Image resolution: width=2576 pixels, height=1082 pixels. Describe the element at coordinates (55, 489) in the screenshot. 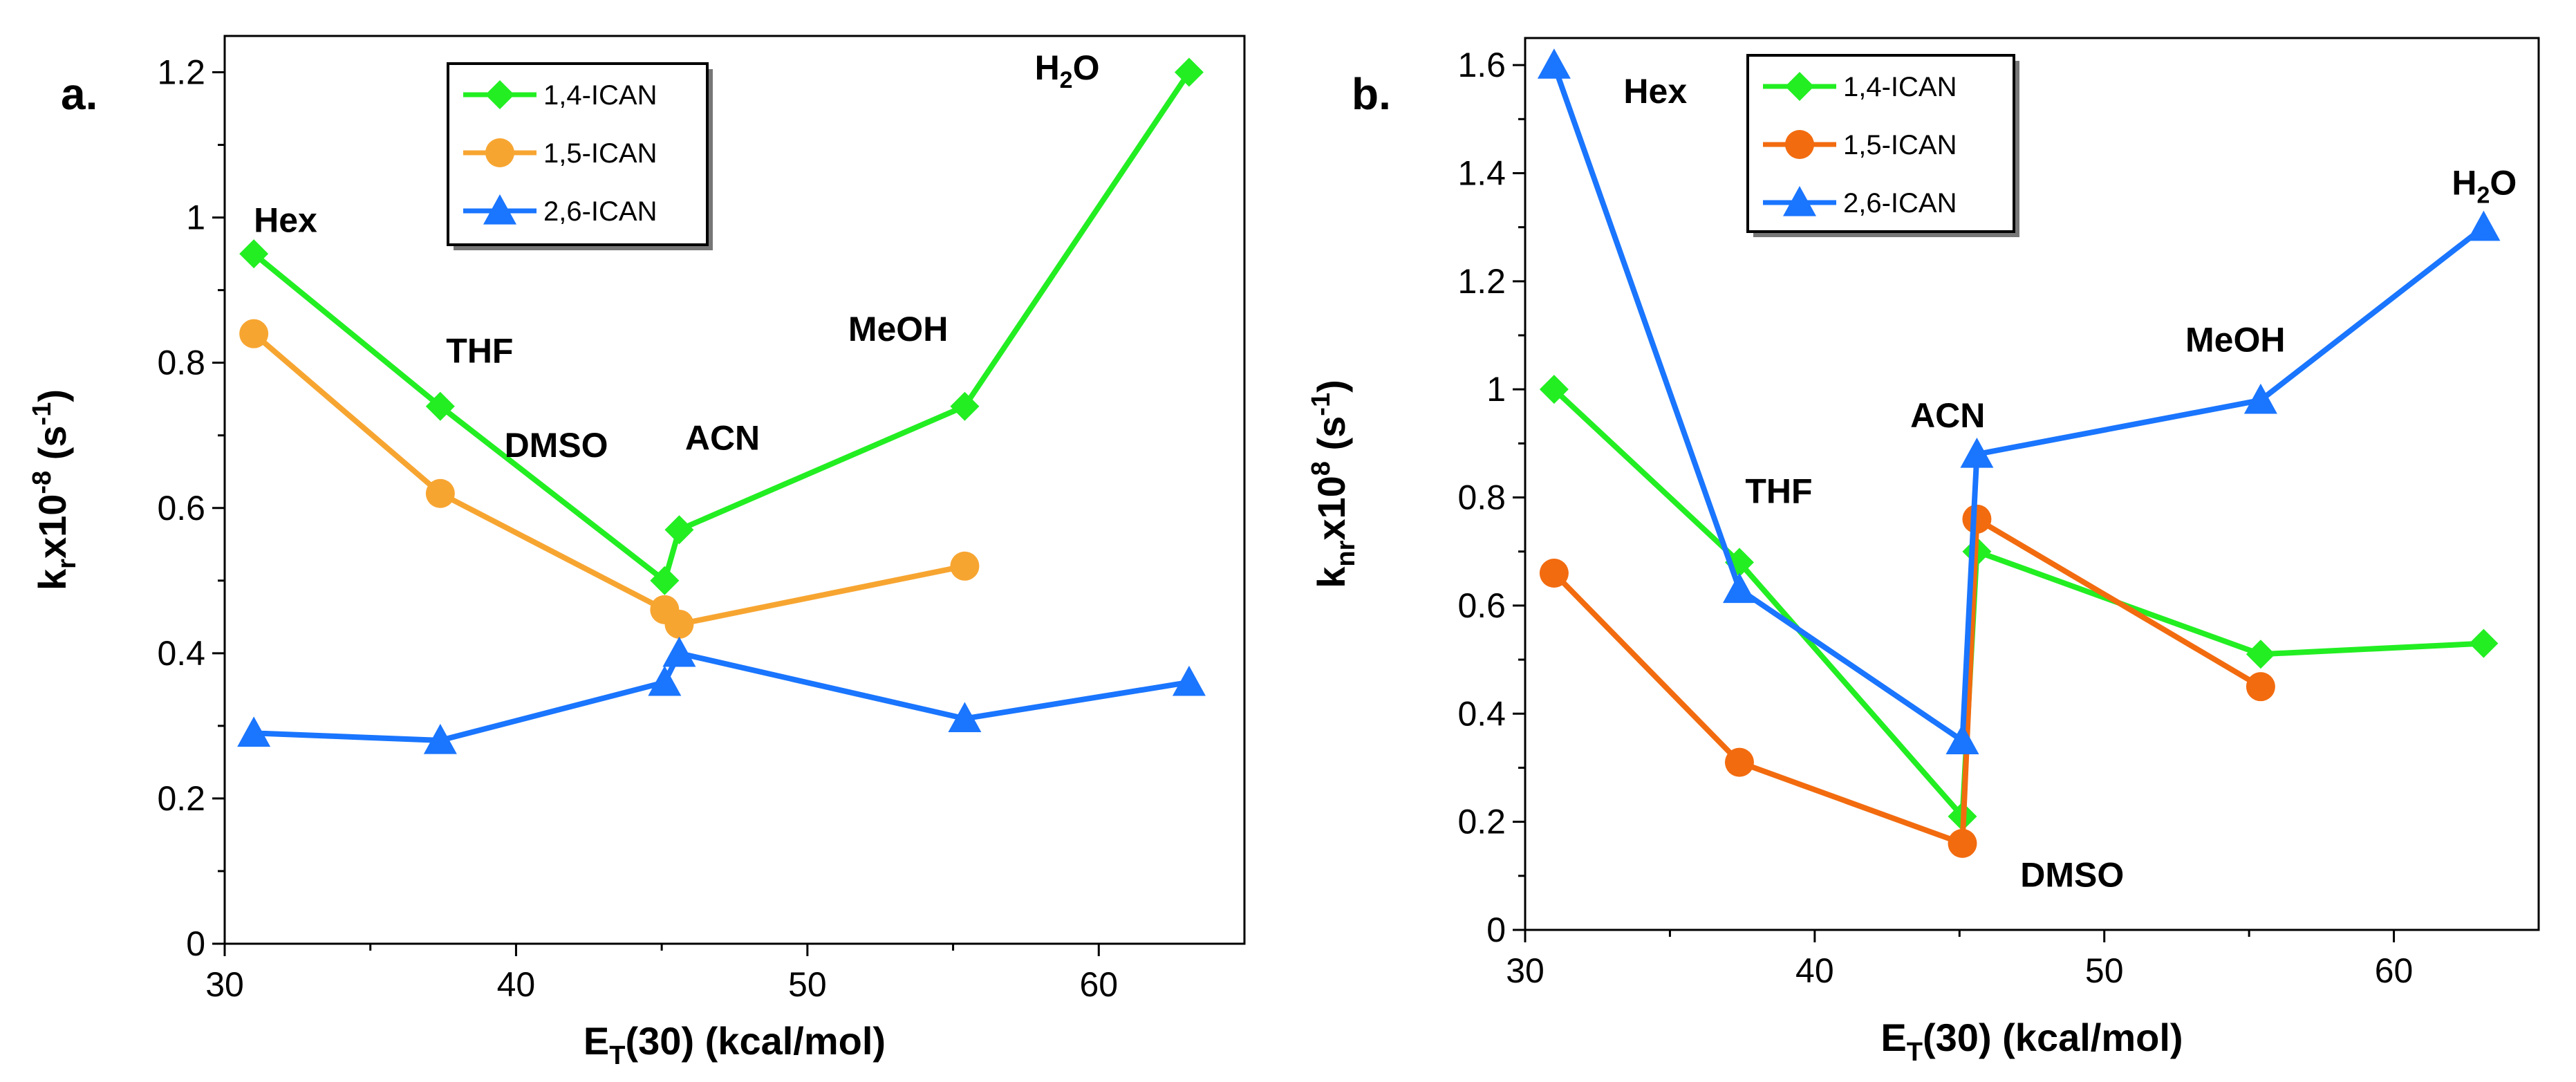

I see `y-axis-title: krx10-8 (s-1)` at that location.